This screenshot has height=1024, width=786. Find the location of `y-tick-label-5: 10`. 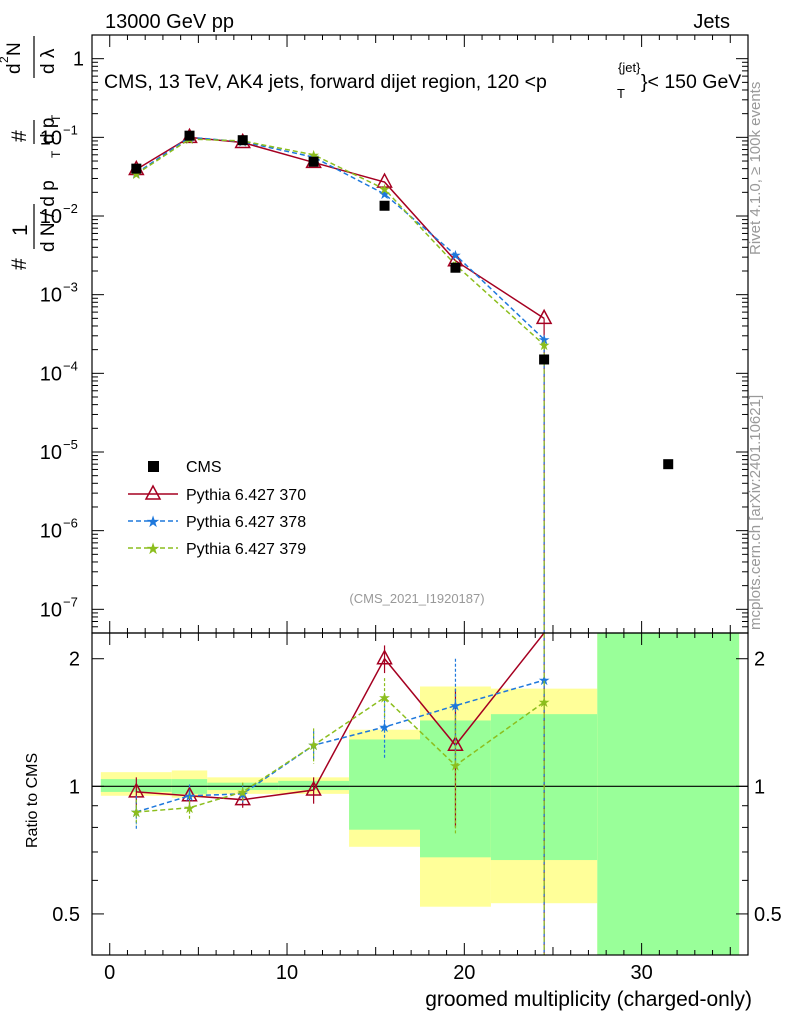

y-tick-label-5: 10 is located at coordinates (51, 217).